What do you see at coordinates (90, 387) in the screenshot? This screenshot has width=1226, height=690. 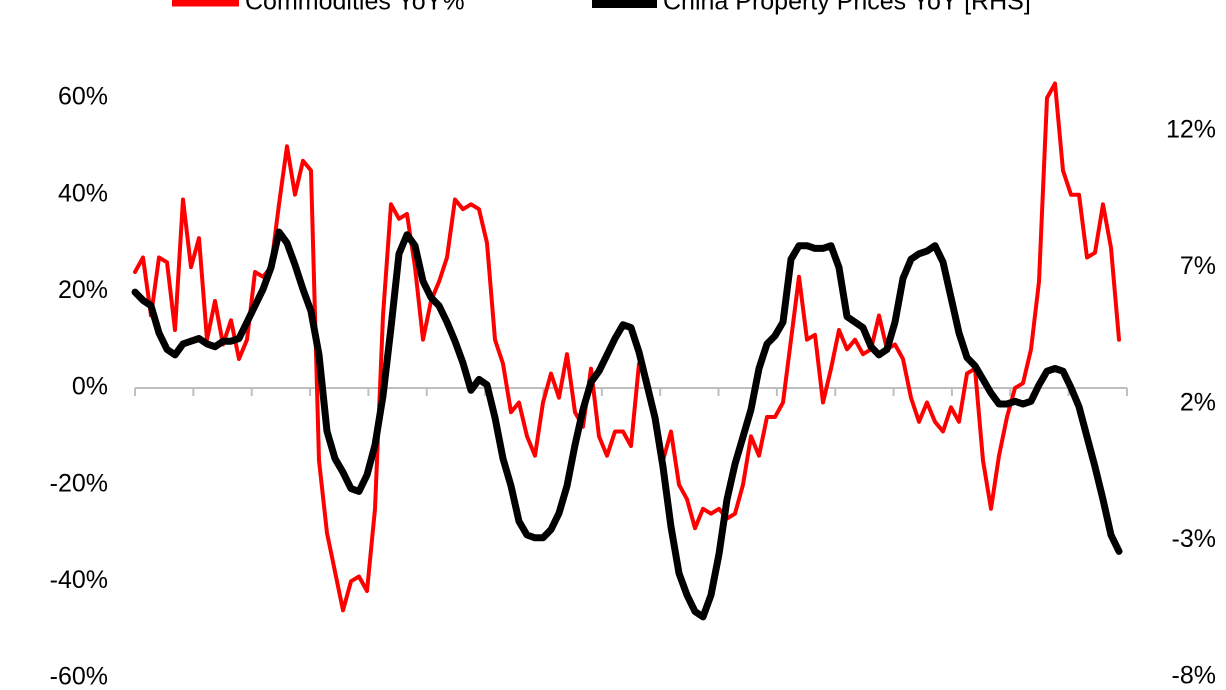 I see `y-tick-label: 0%` at bounding box center [90, 387].